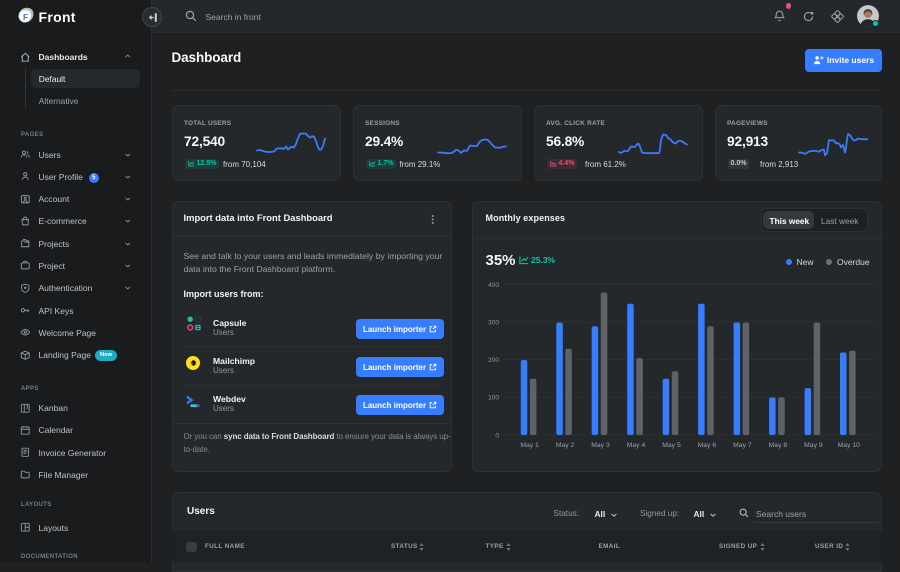 Image resolution: width=900 pixels, height=572 pixels. Describe the element at coordinates (493, 360) in the screenshot. I see `svg-text: 200` at that location.